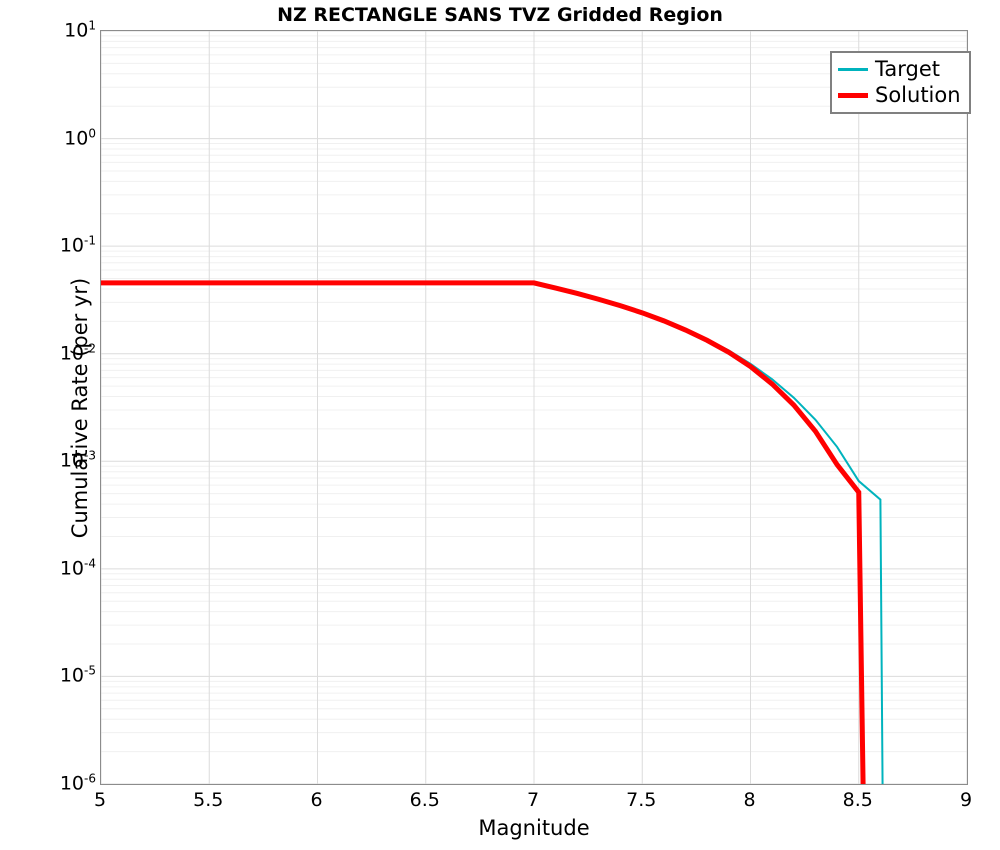 Image resolution: width=1000 pixels, height=850 pixels. What do you see at coordinates (77, 353) in the screenshot?
I see `y-tick-label-3: 10⁻²` at bounding box center [77, 353].